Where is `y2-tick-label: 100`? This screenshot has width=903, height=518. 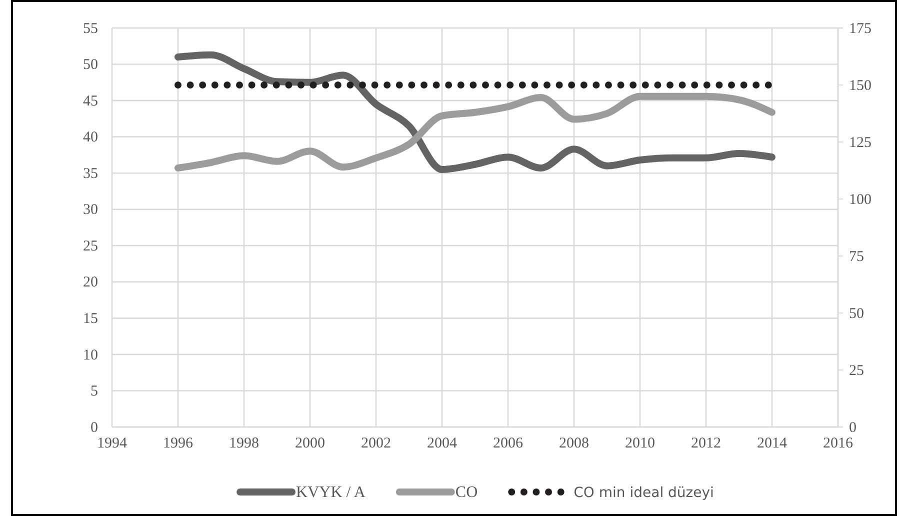
y2-tick-label: 100 is located at coordinates (860, 200).